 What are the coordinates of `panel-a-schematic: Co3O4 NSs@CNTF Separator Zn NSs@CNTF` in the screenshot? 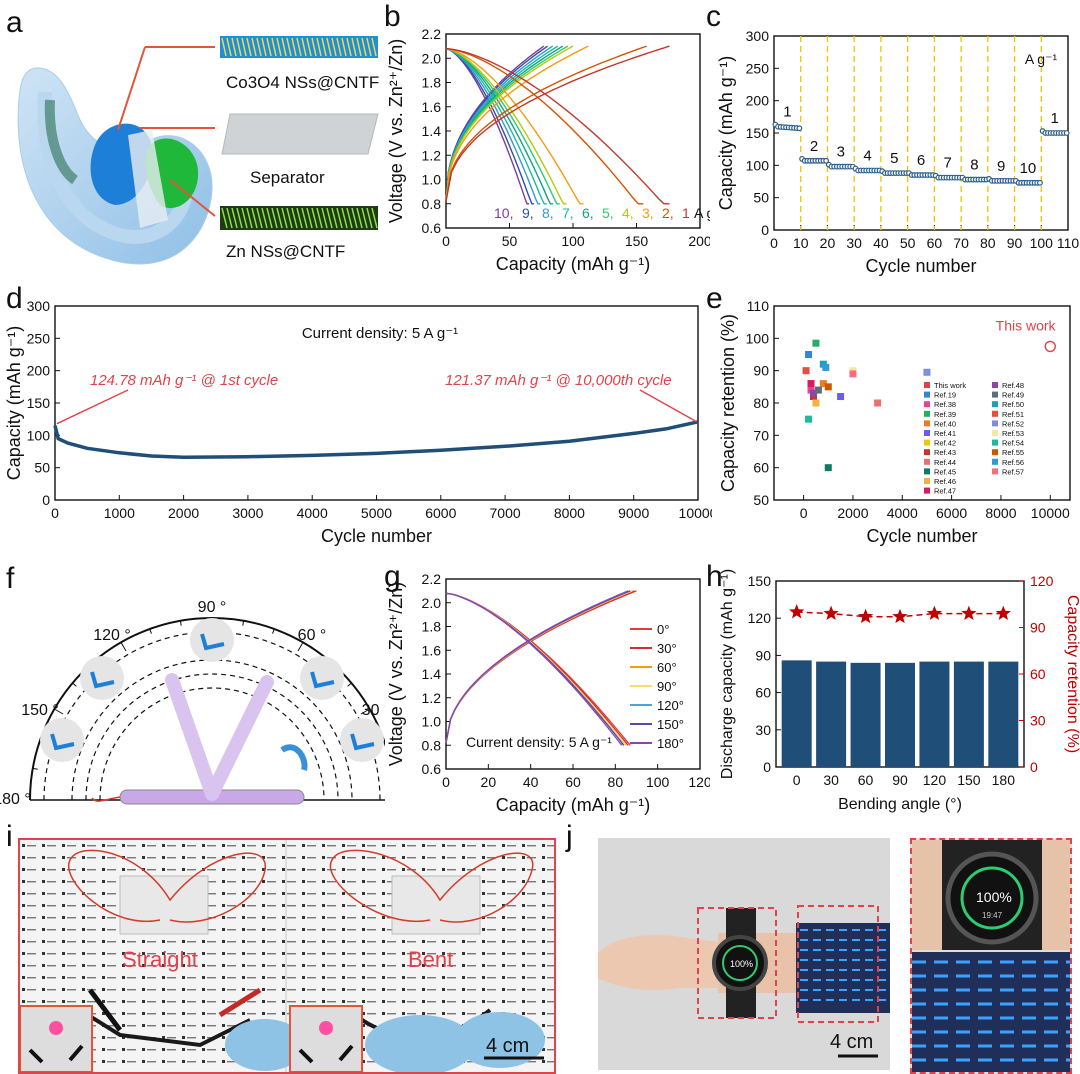 It's located at (198, 150).